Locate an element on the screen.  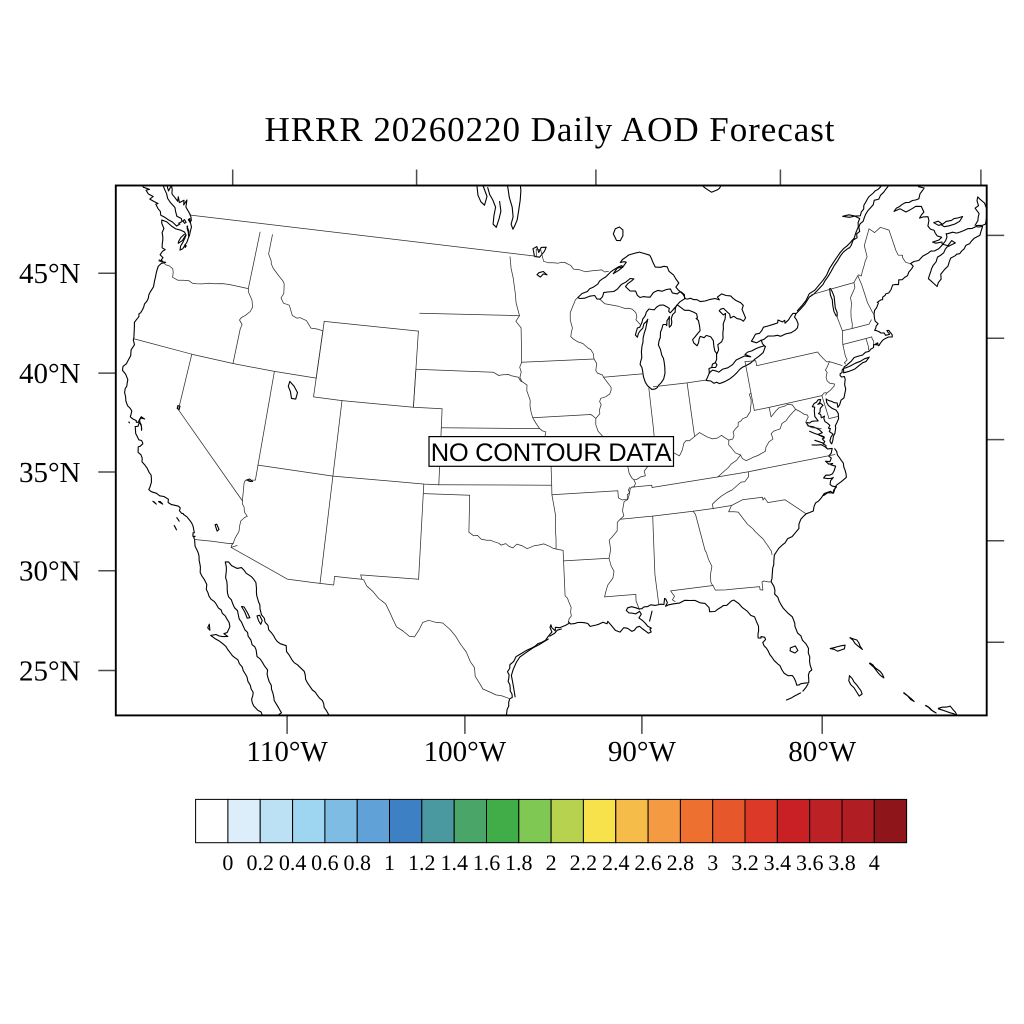
svg-text: 2.8 is located at coordinates (681, 862).